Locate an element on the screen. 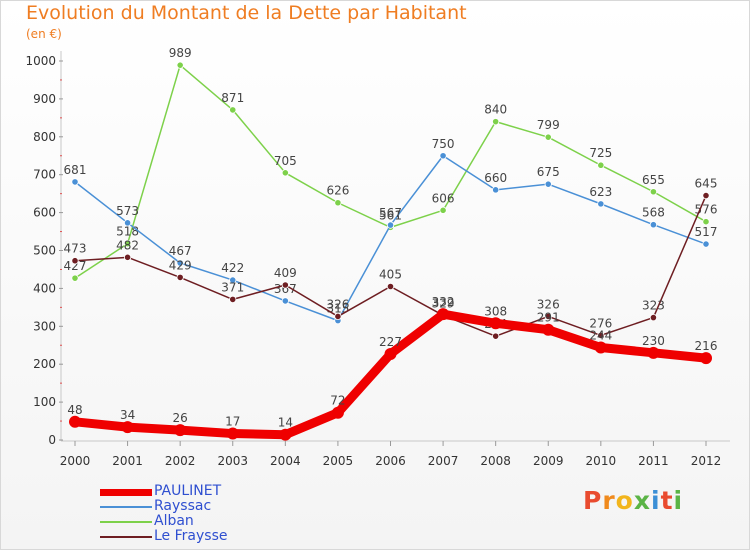  data-label-paulinet: 216 is located at coordinates (706, 346).